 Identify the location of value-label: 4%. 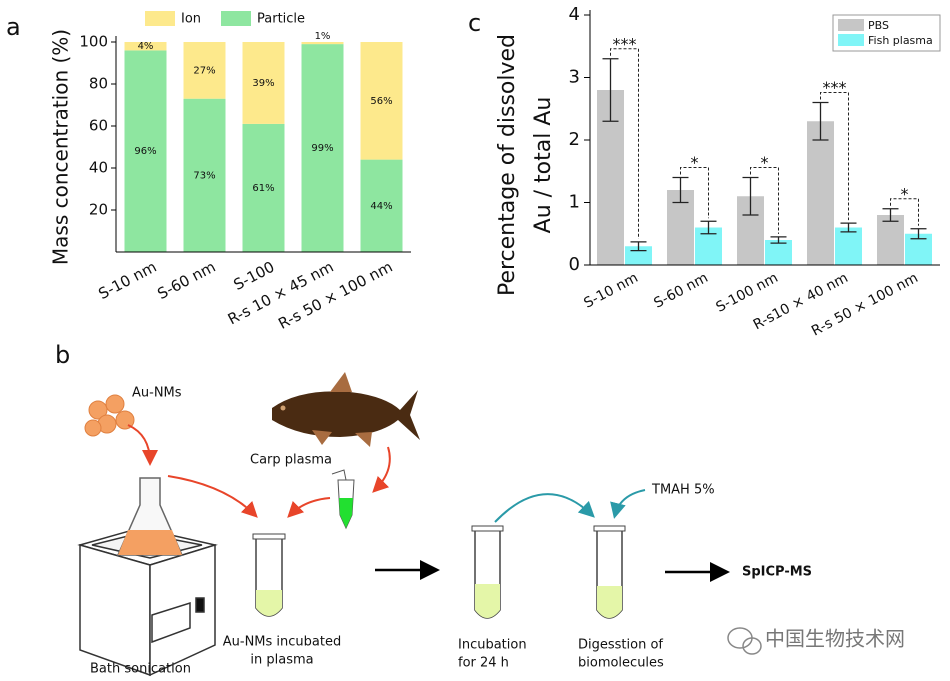
(146, 46).